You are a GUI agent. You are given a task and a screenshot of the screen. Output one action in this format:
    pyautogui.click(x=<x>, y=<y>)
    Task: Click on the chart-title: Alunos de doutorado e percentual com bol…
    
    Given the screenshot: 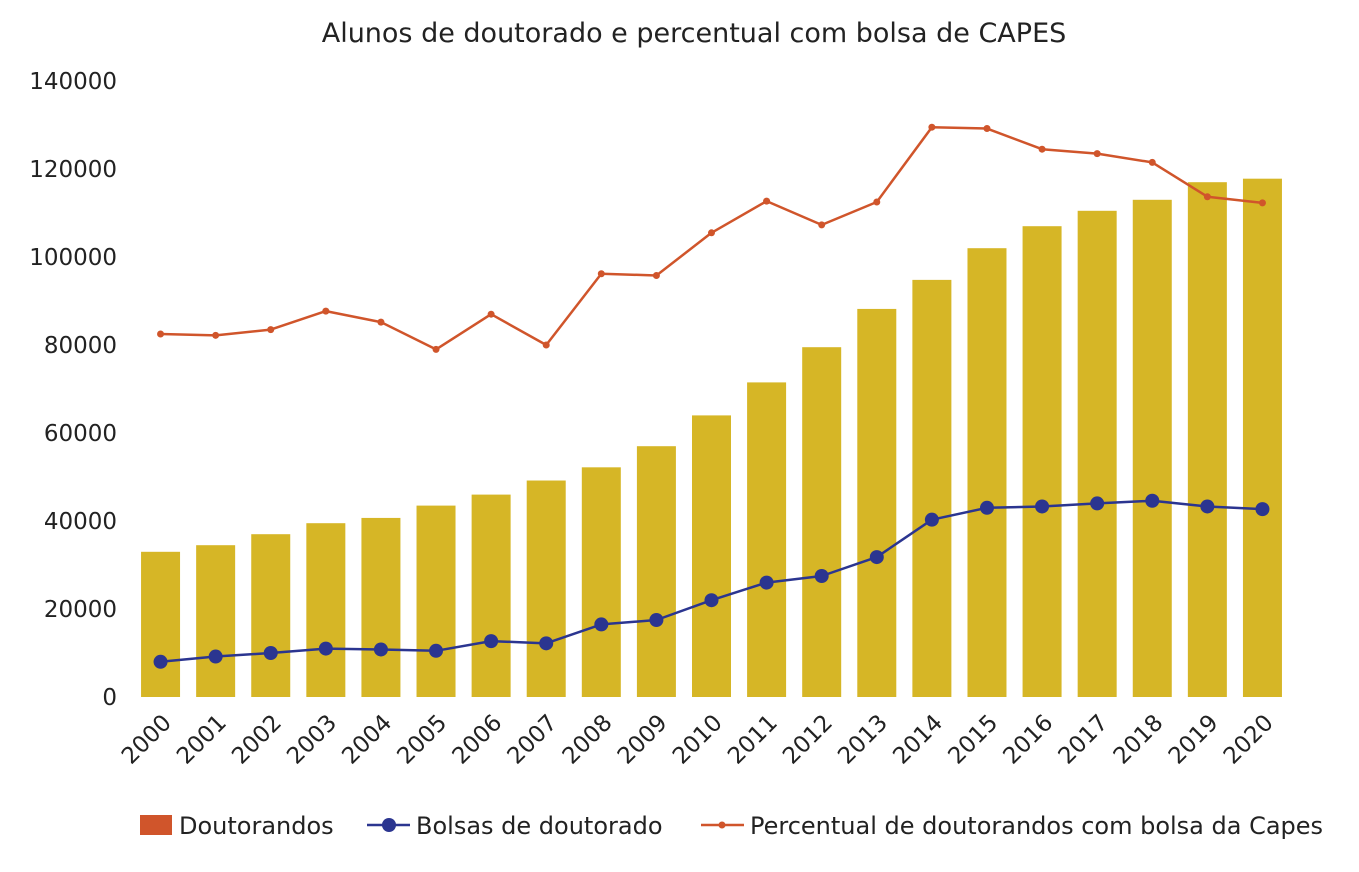 What is the action you would take?
    pyautogui.click(x=694, y=33)
    